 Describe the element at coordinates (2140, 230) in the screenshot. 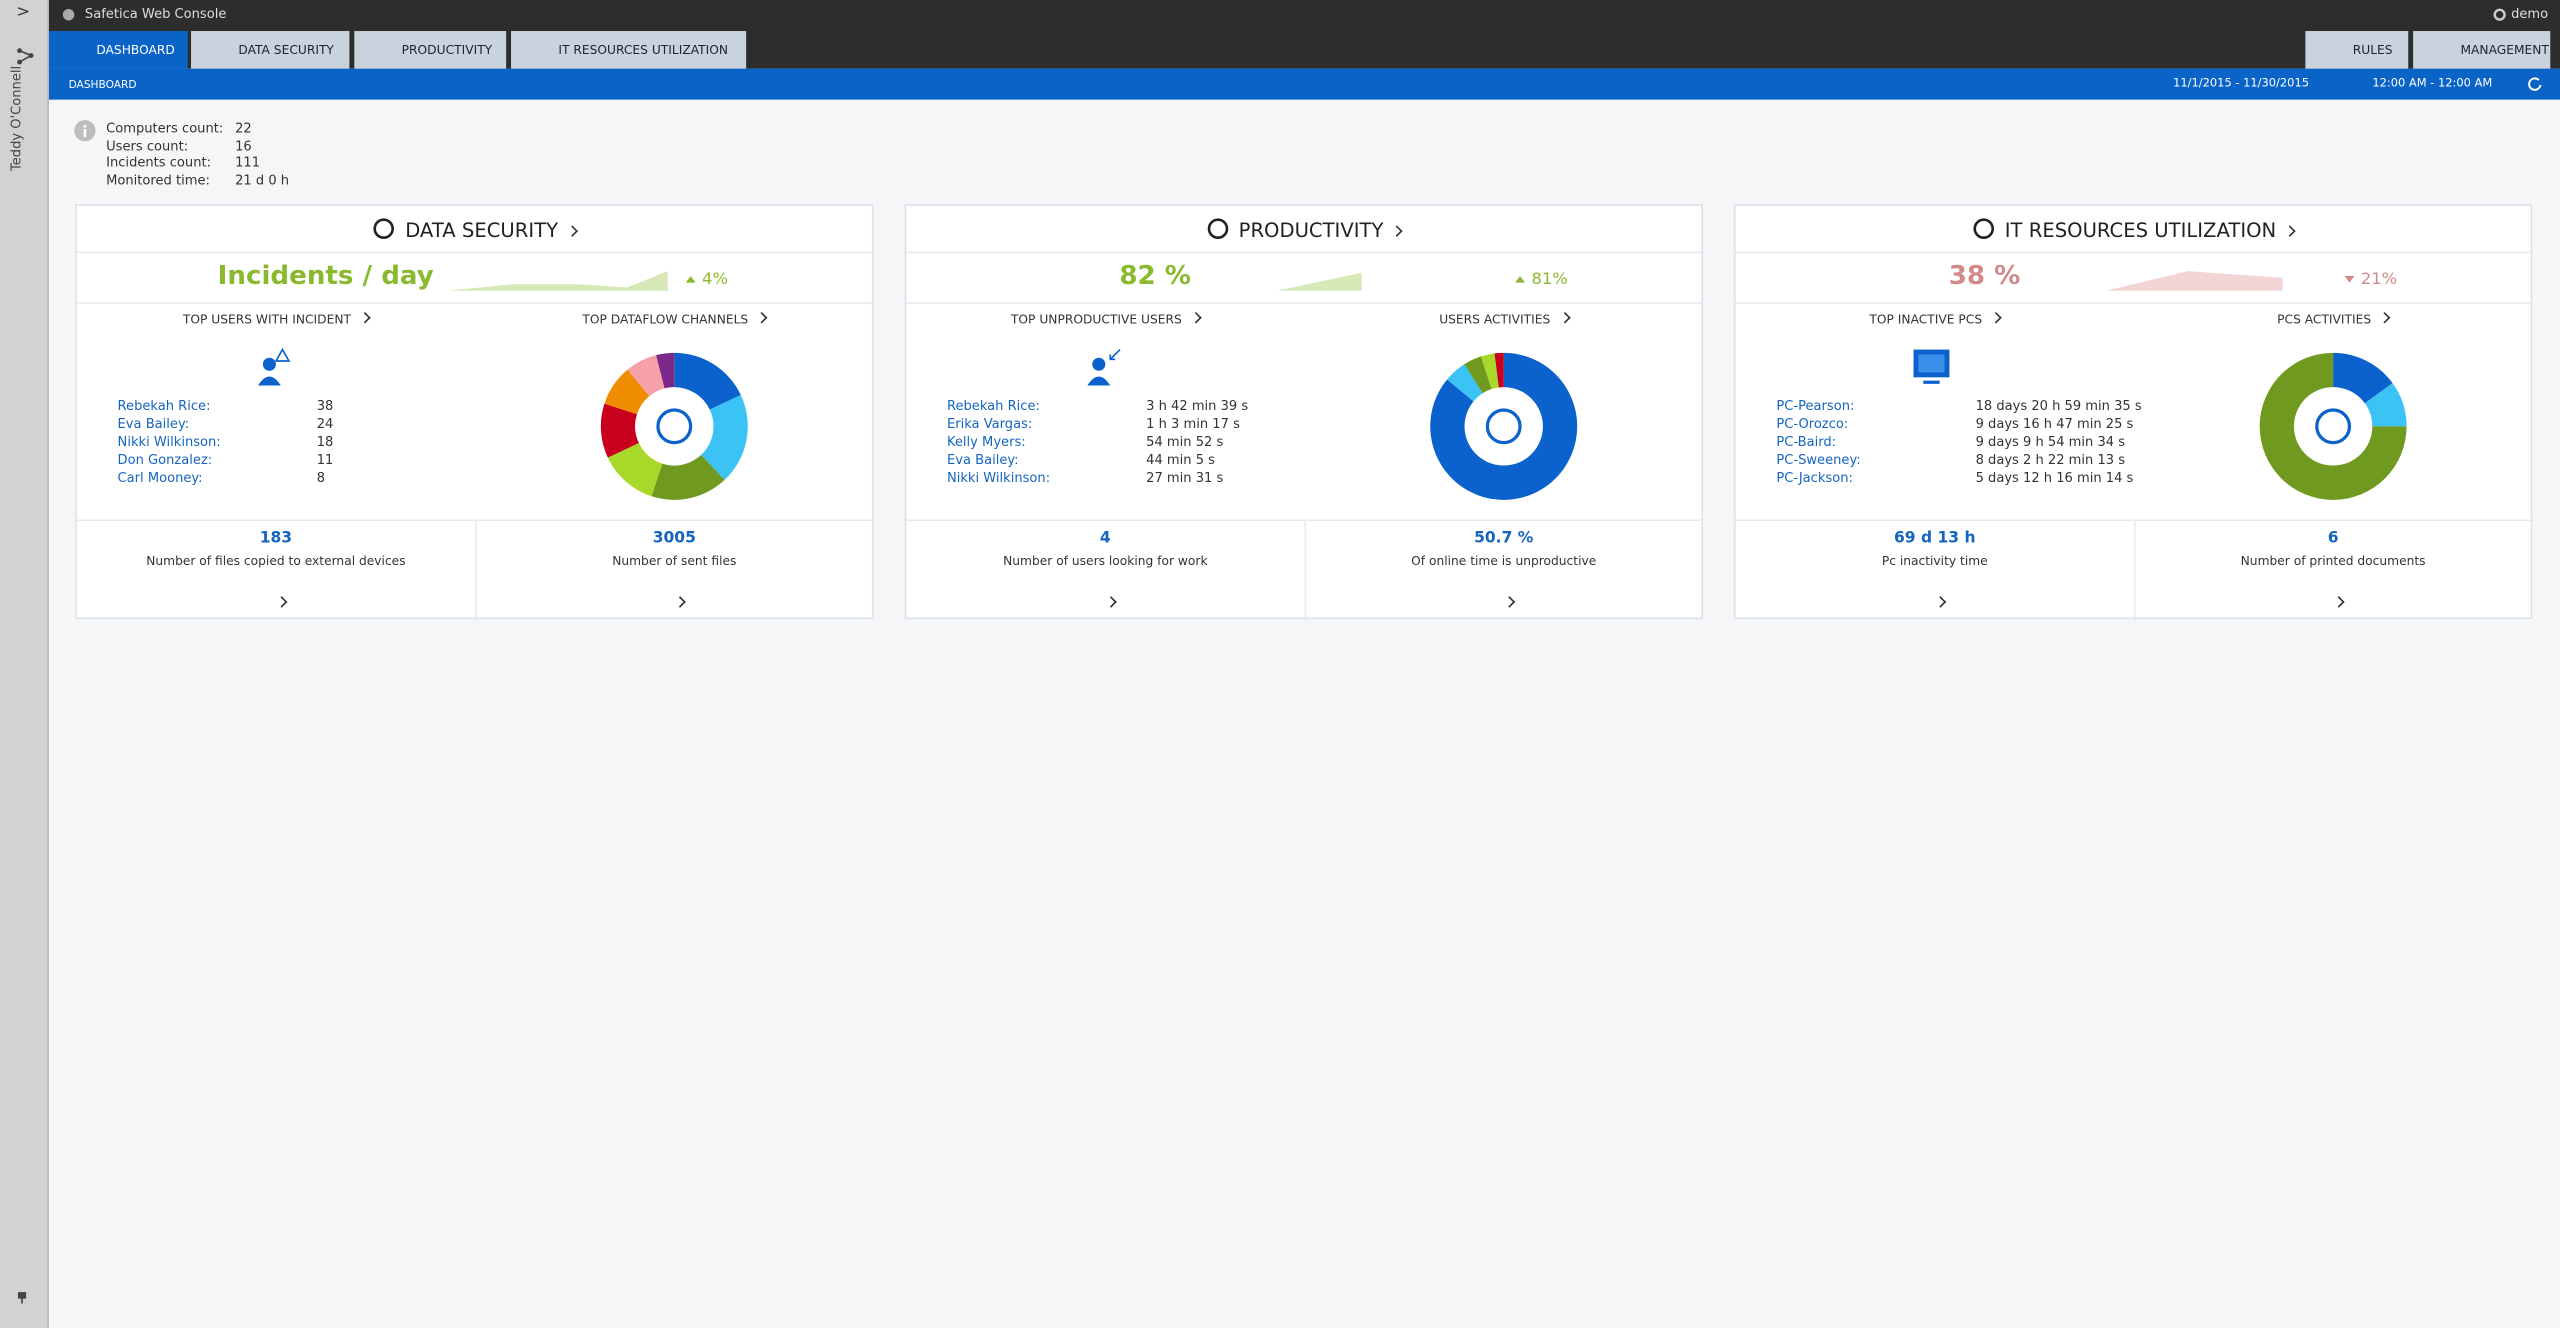

I see `panel-title-text: IT RESOURCES UTILIZATION` at that location.